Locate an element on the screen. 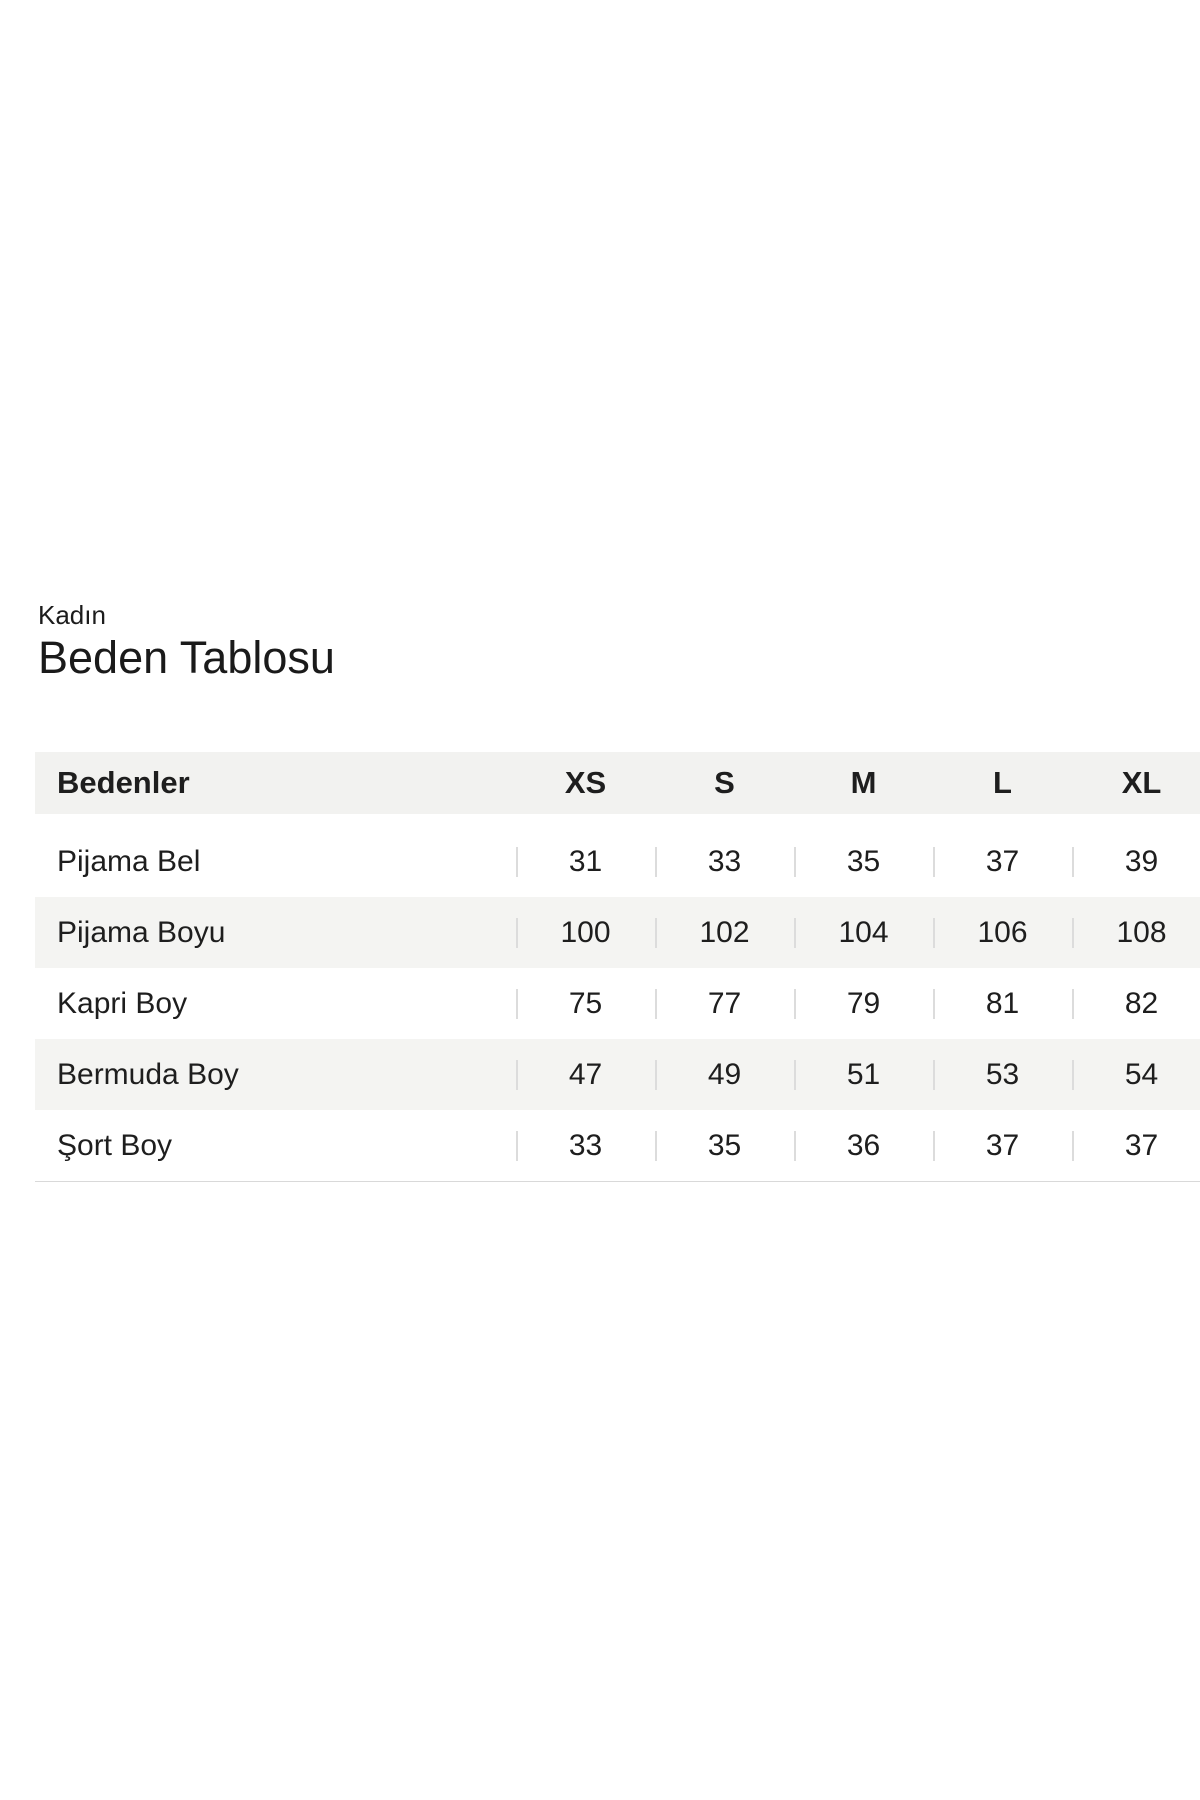  cell-value: 49 is located at coordinates (724, 1074).